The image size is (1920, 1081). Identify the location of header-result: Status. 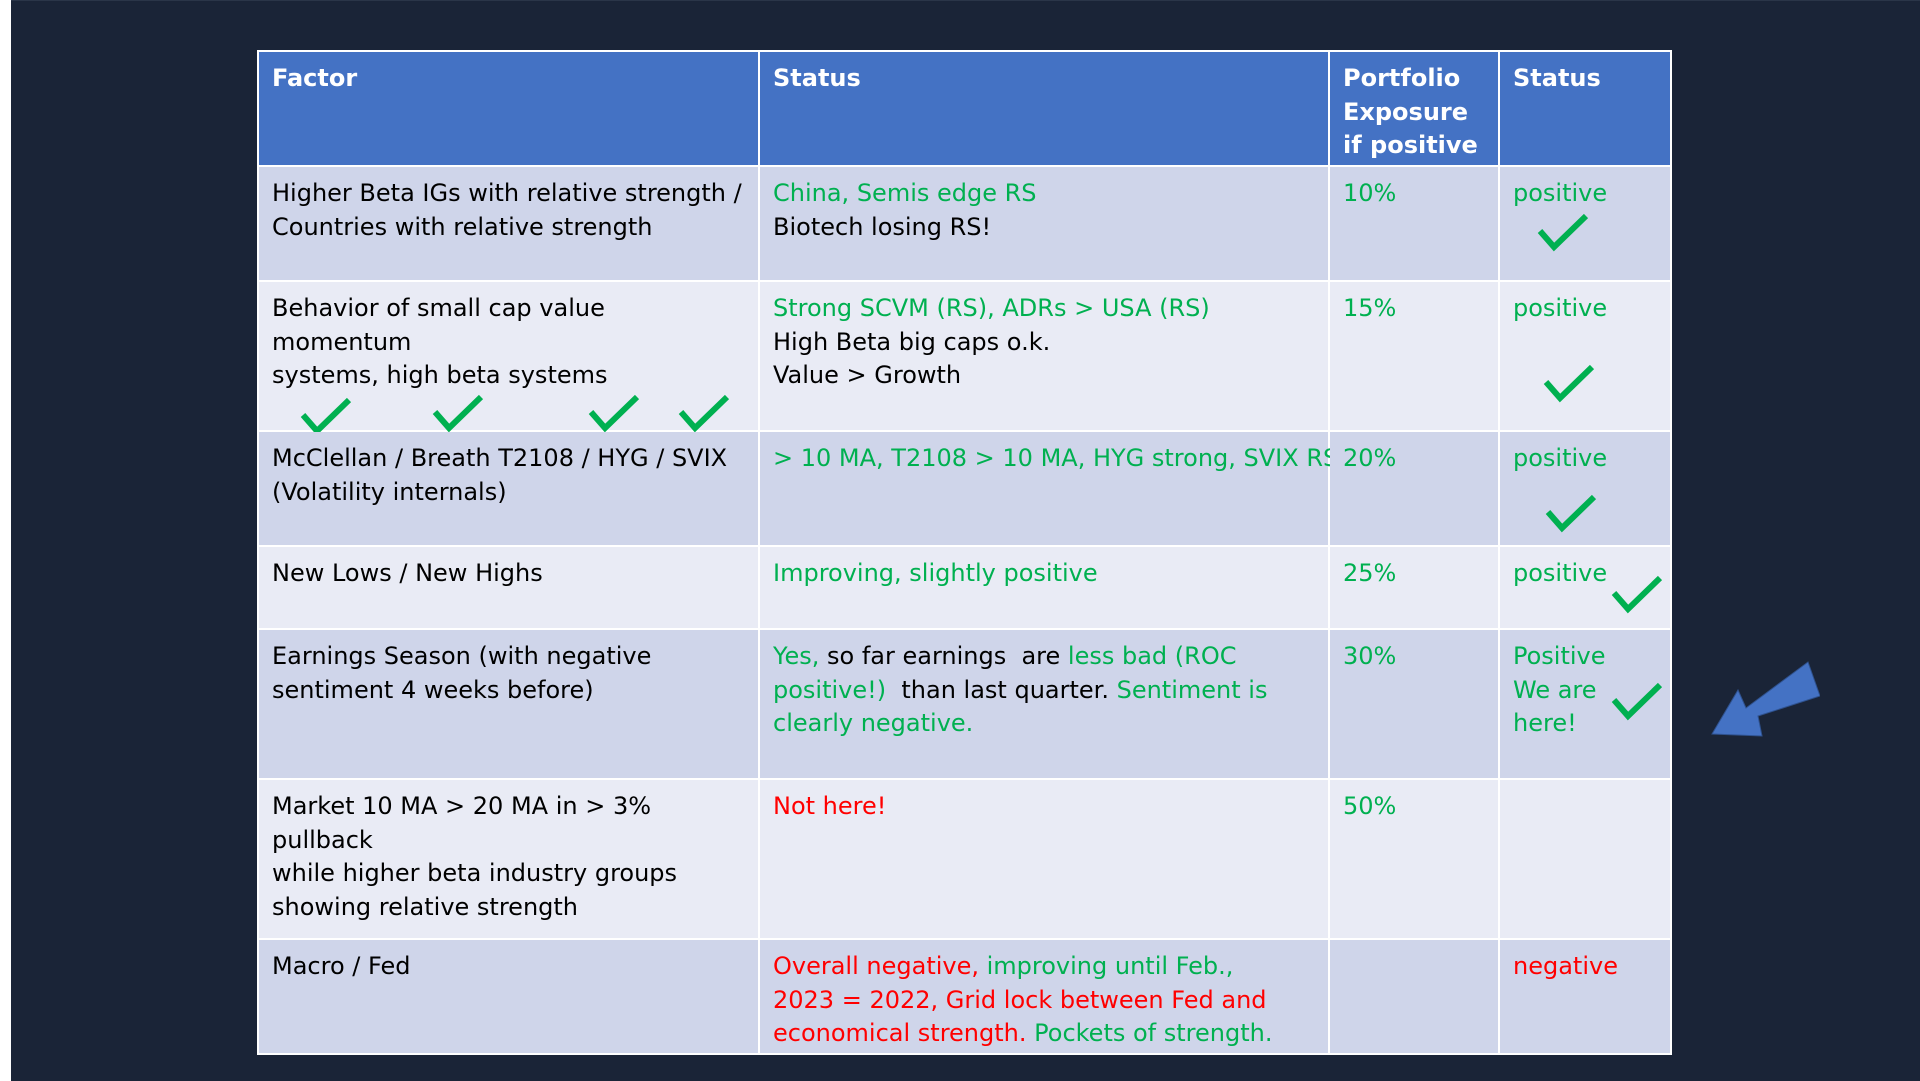
(1585, 108).